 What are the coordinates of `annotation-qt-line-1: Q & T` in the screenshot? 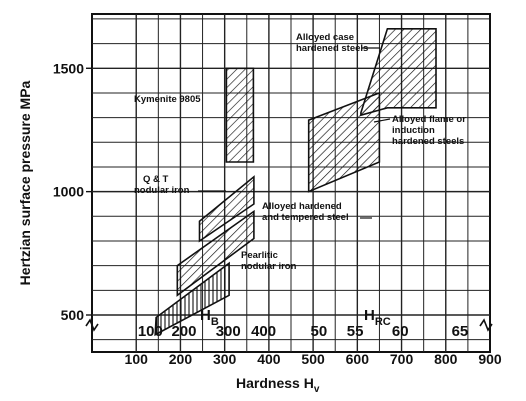 It's located at (156, 179).